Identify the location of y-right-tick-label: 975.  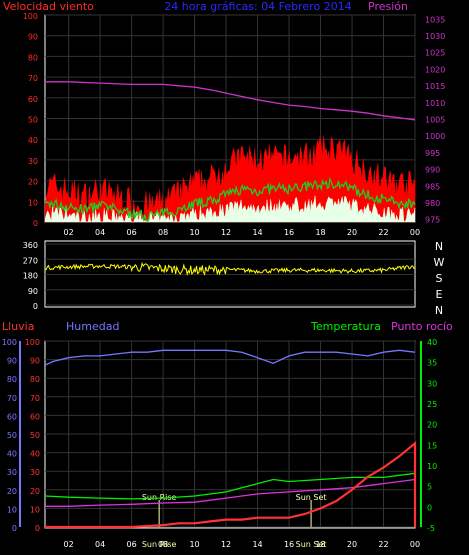
(432, 220).